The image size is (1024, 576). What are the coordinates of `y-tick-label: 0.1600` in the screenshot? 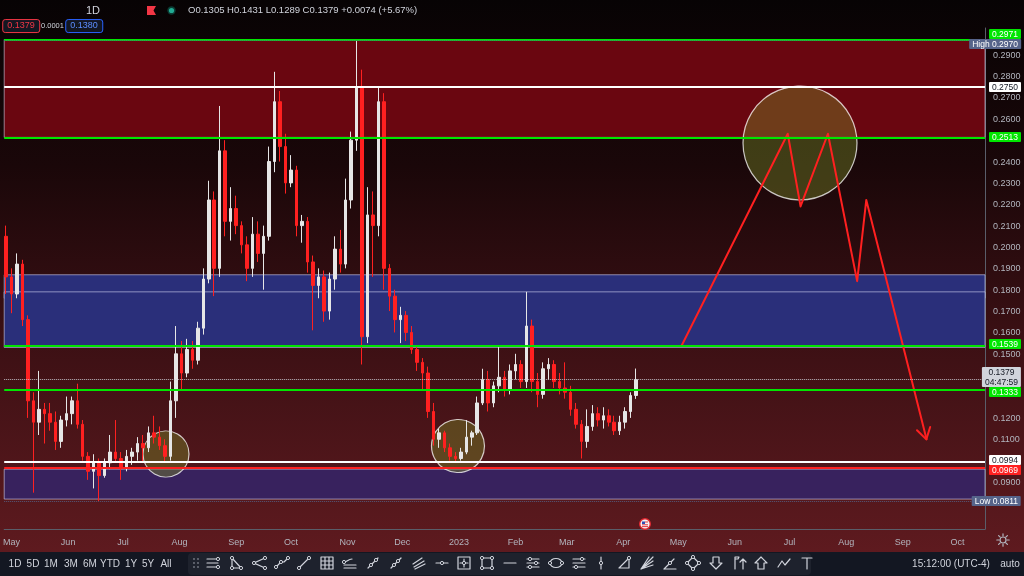 It's located at (1007, 332).